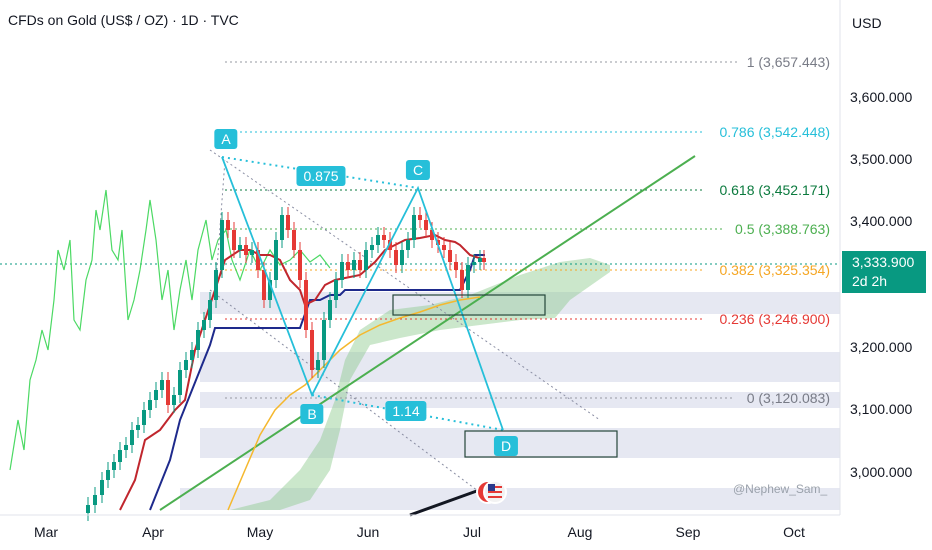 This screenshot has width=932, height=550. Describe the element at coordinates (881, 97) in the screenshot. I see `y-tick-3600: 3,600.000` at that location.